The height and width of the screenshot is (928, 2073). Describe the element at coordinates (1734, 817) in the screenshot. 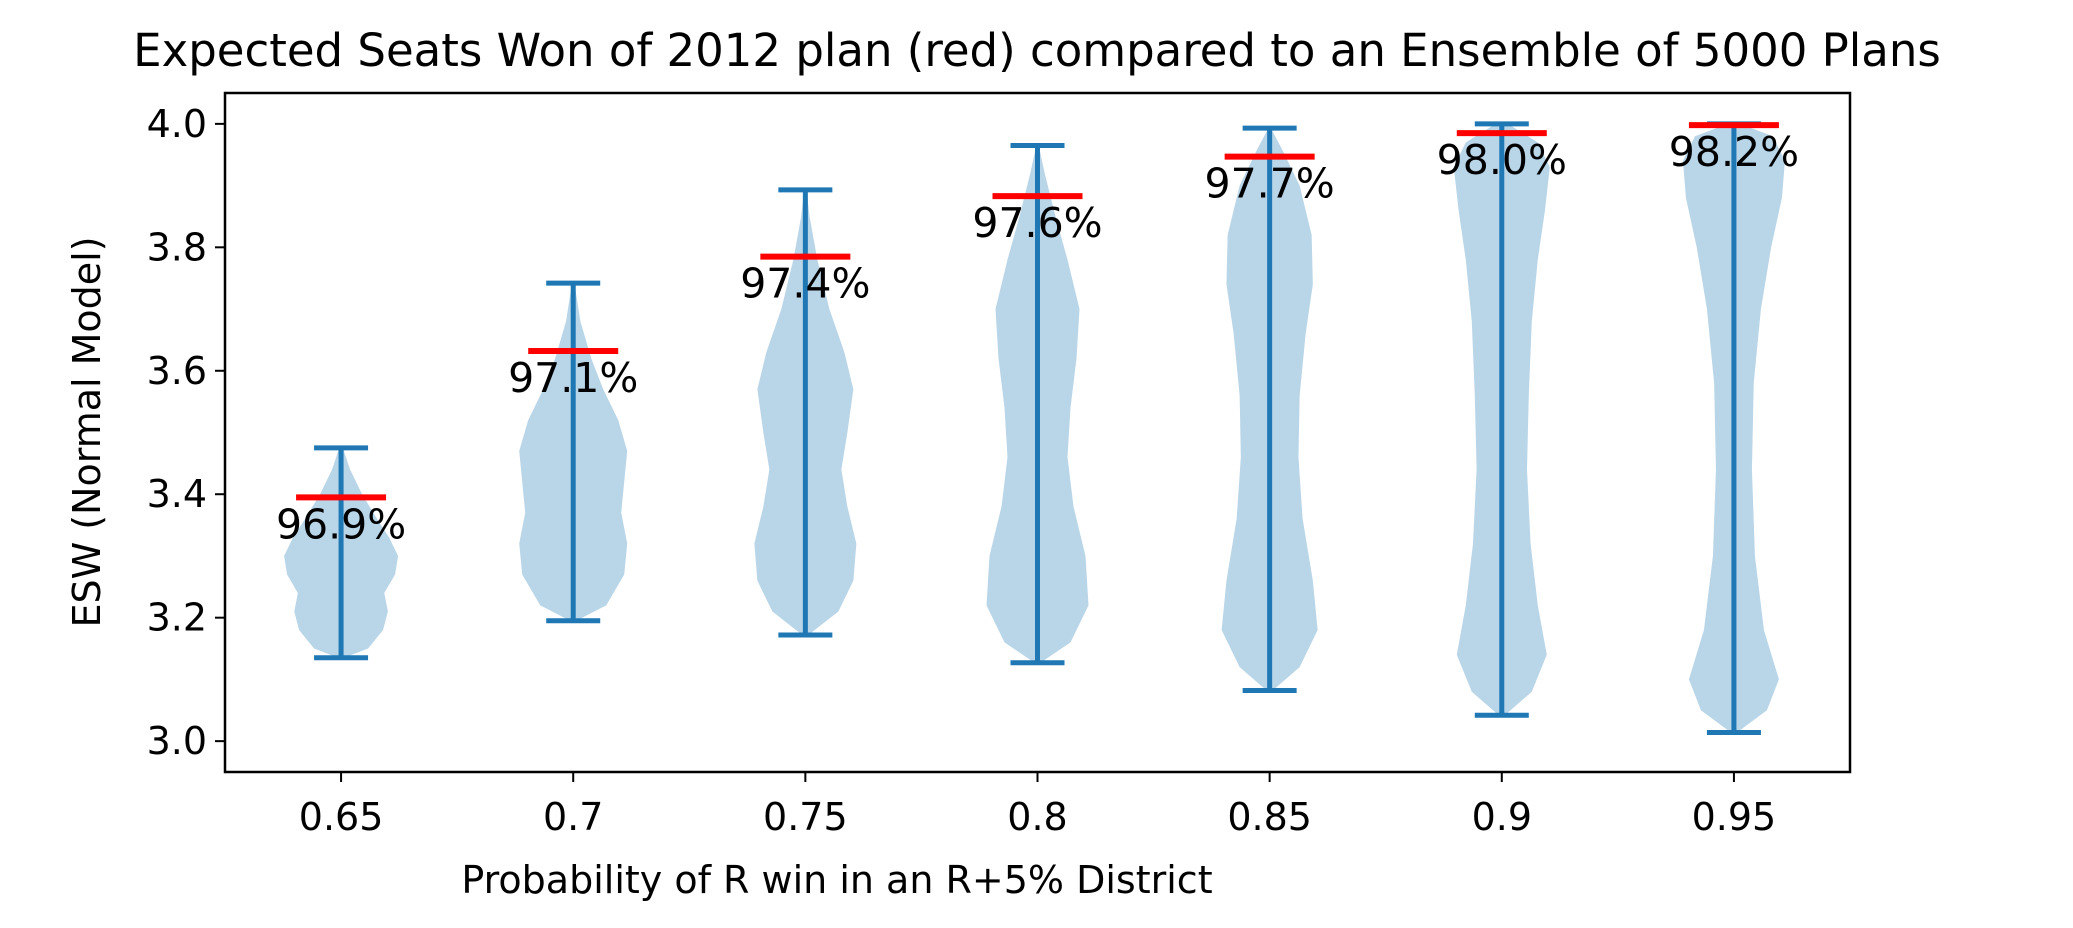

I see `x-tick-label: 0.95` at that location.